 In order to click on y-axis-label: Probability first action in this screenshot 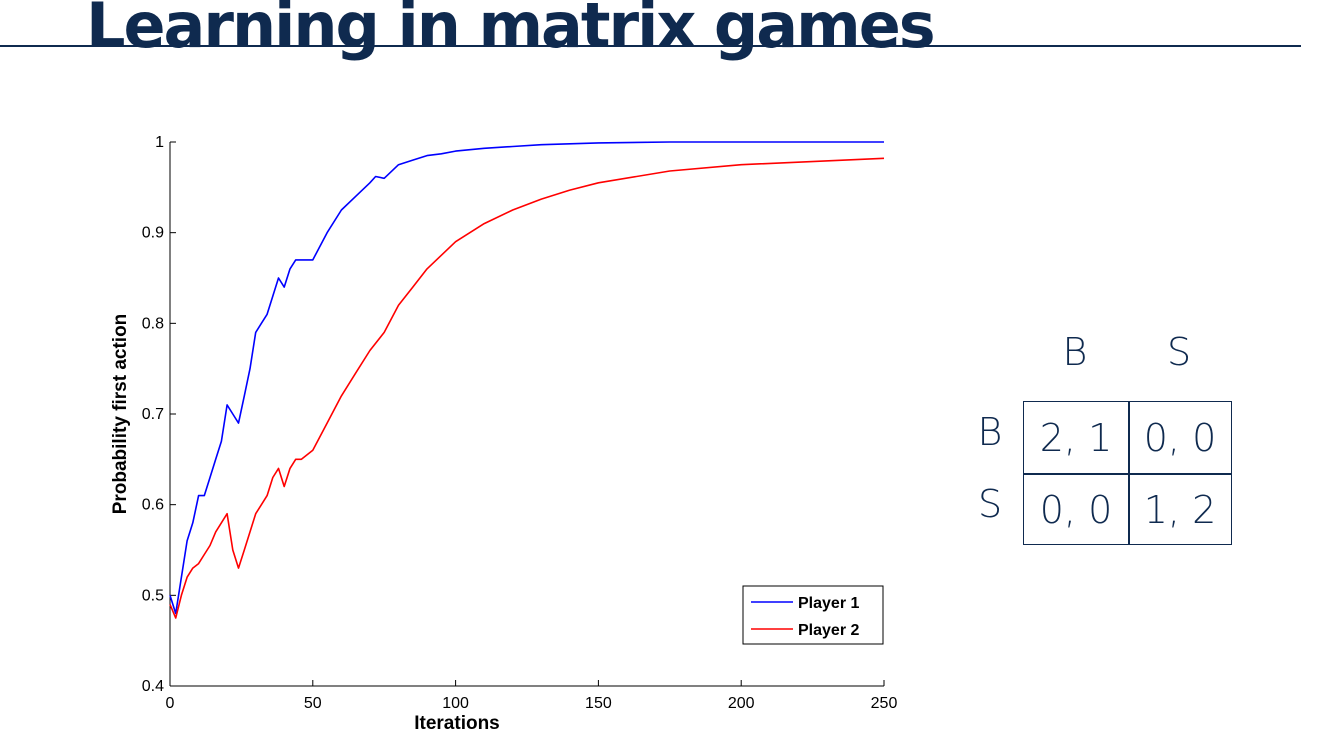, I will do `click(120, 414)`.